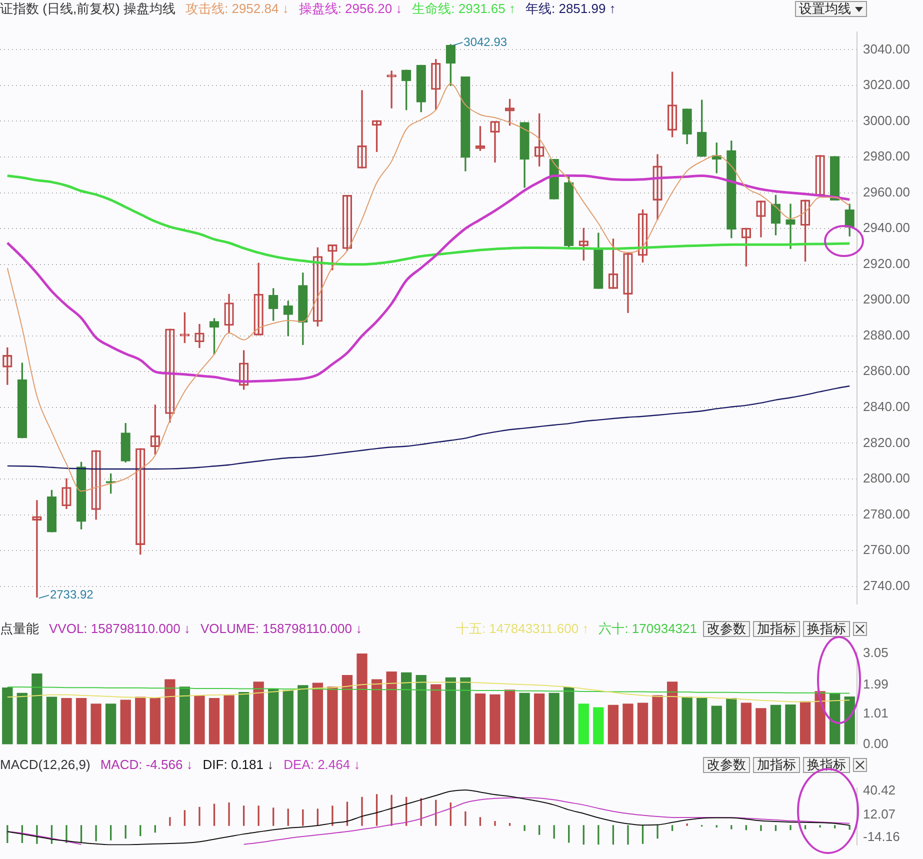 This screenshot has width=923, height=859. Describe the element at coordinates (886, 120) in the screenshot. I see `y-tick-label: 3000.00` at that location.